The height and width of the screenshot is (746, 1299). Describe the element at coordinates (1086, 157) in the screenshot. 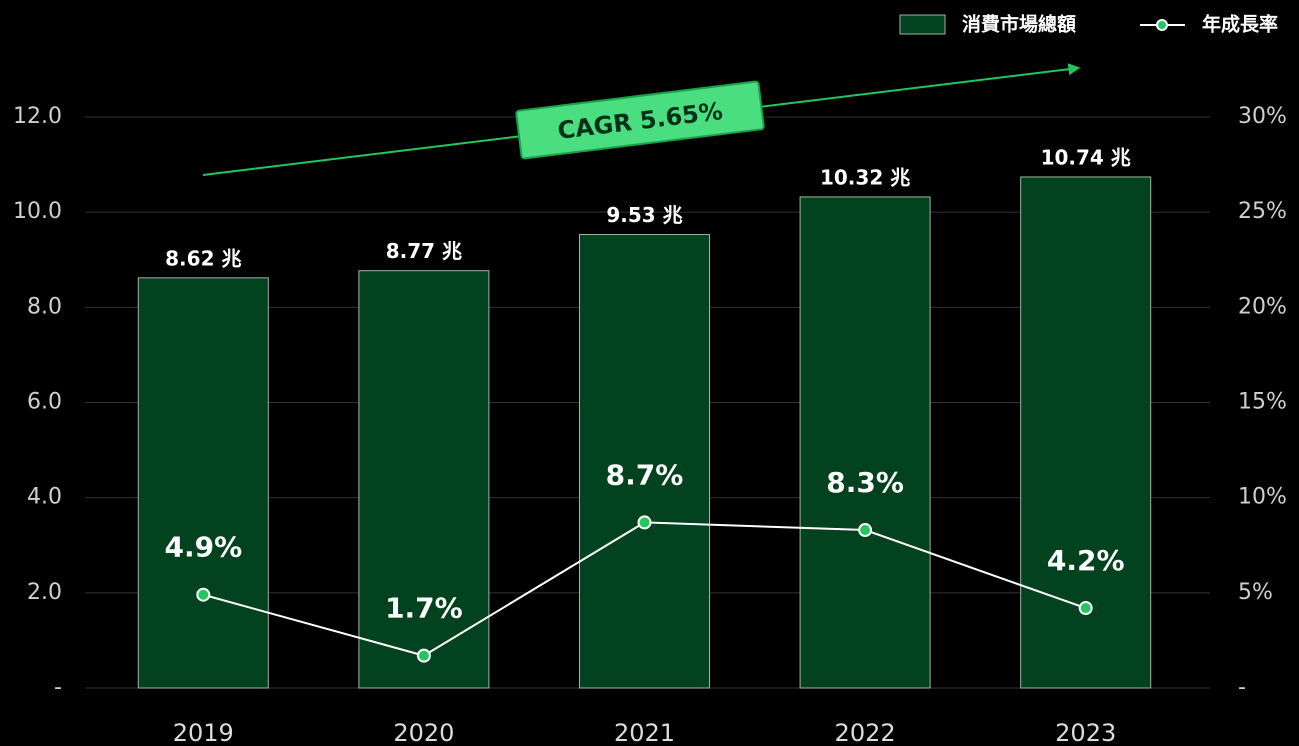

I see `bar-value-label: 10.74 兆` at that location.